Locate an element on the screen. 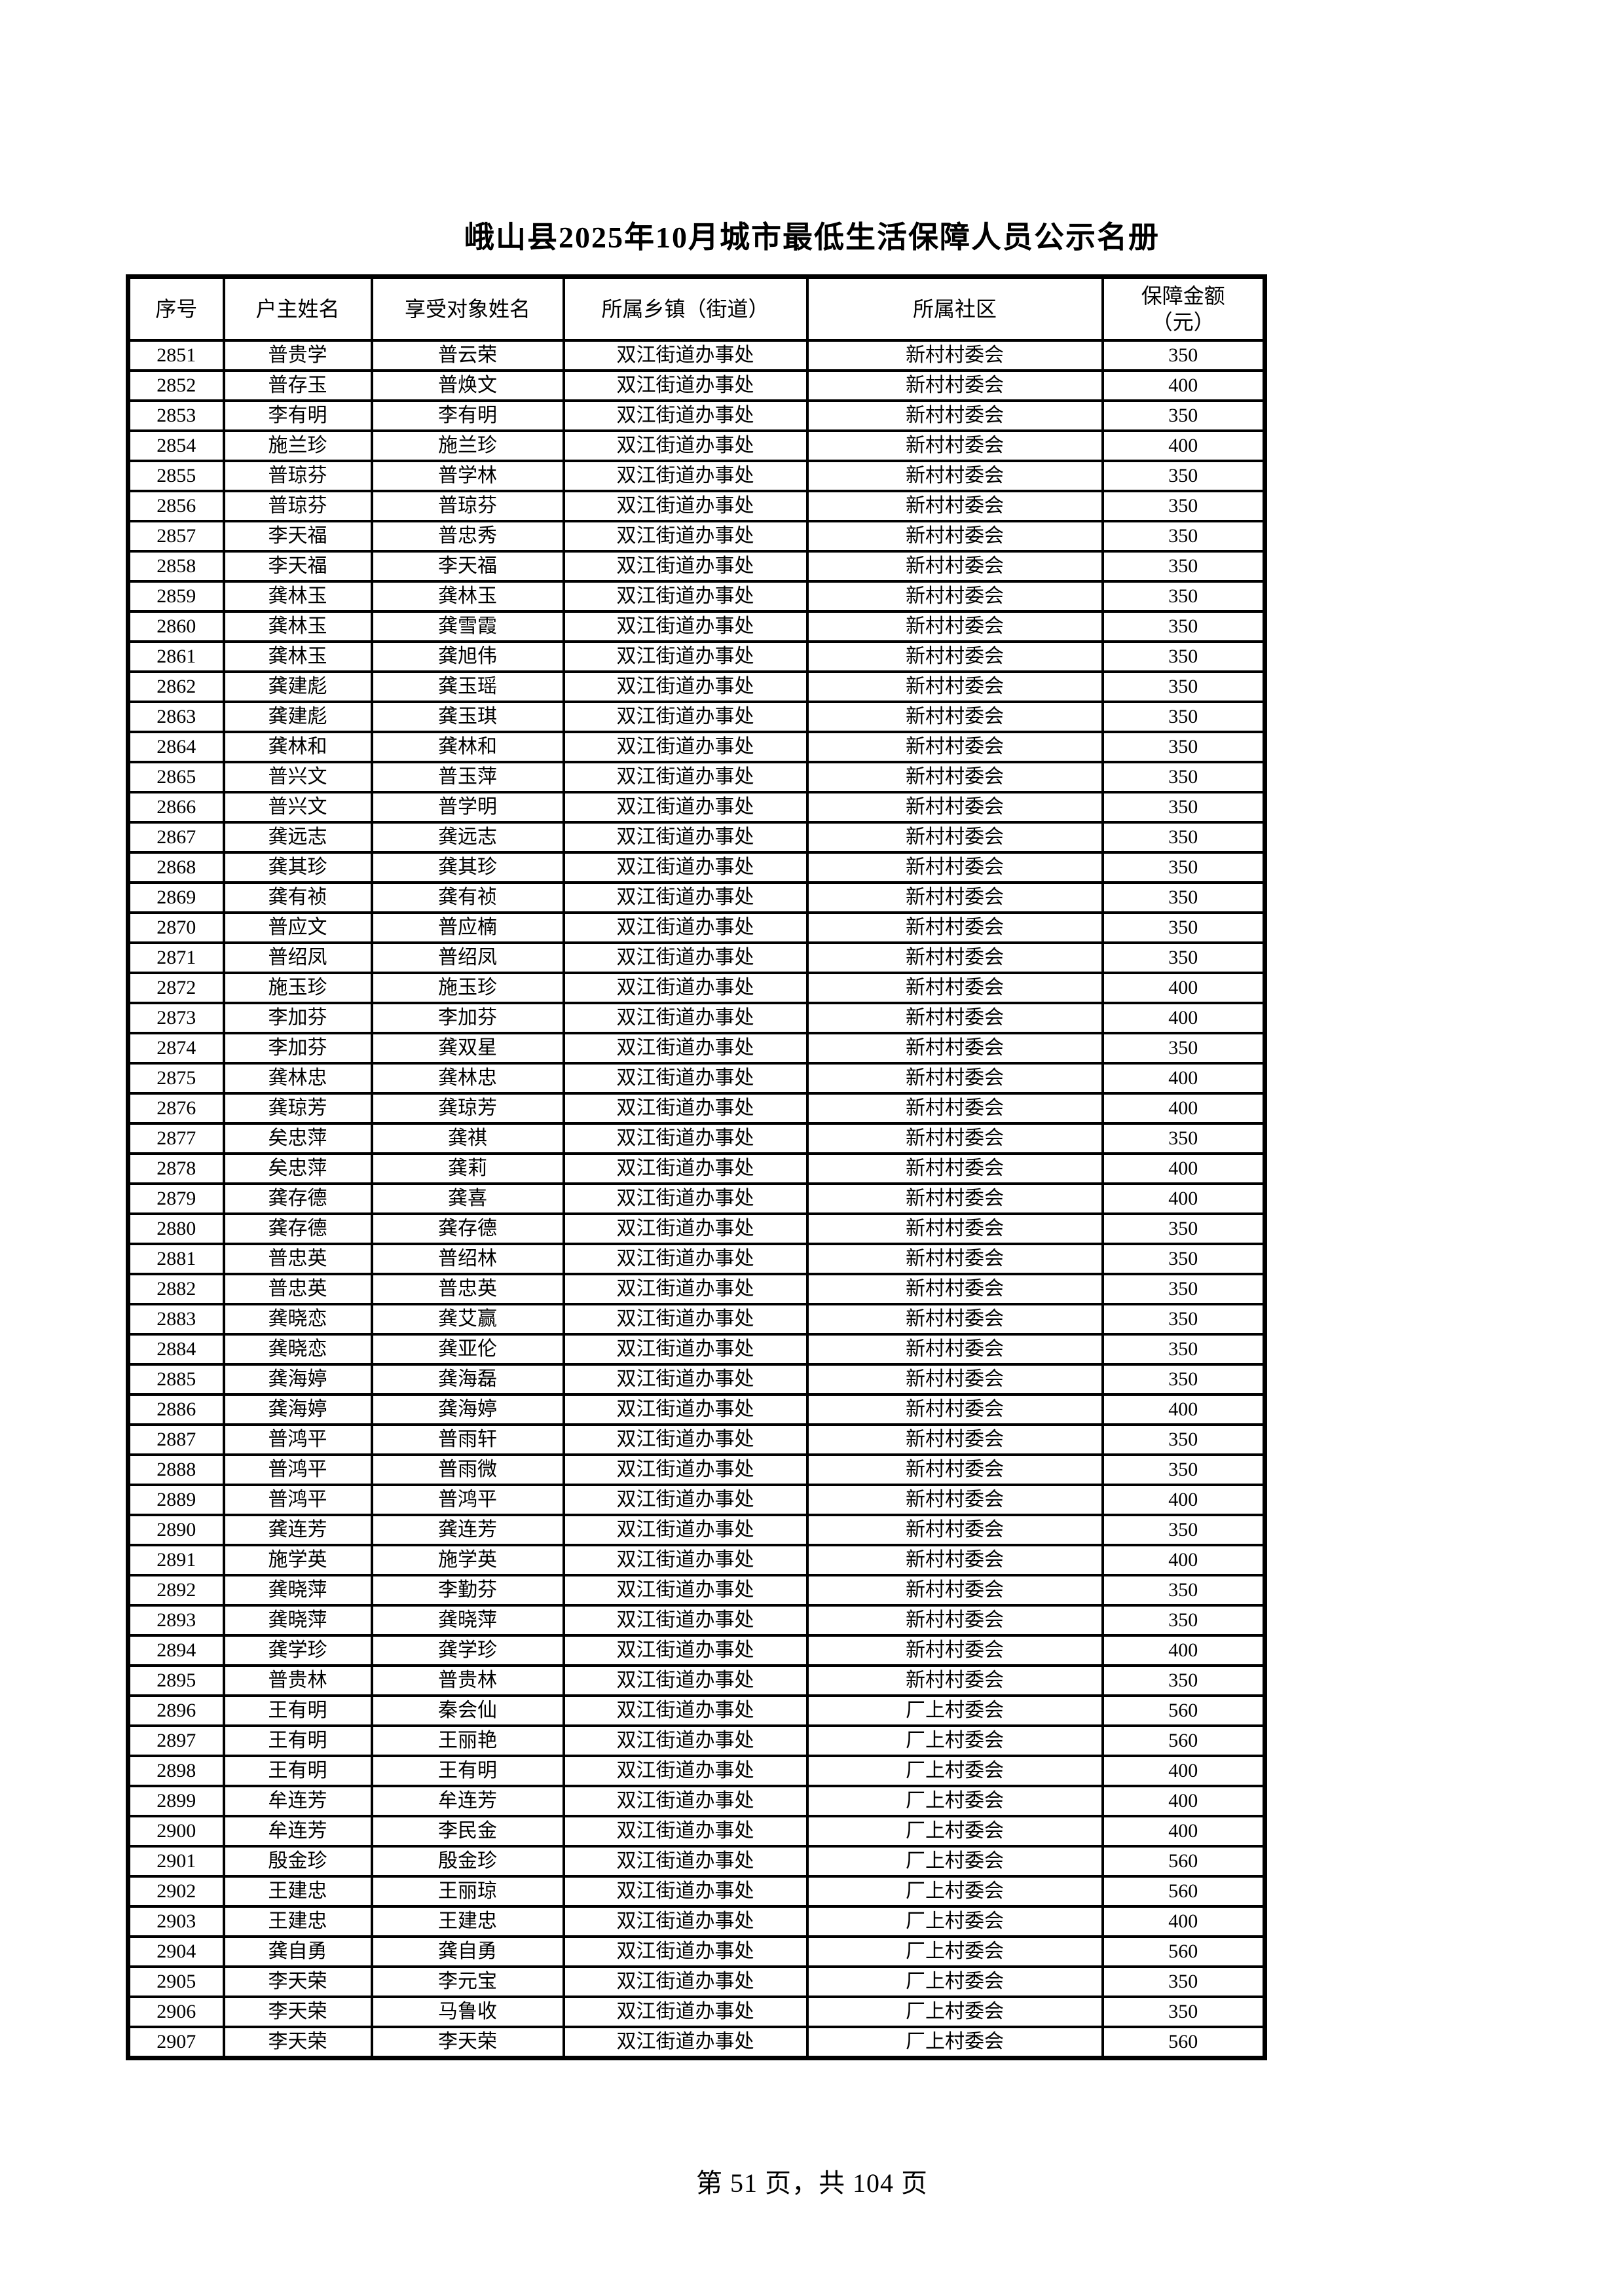 The width and height of the screenshot is (1624, 2296). cell-household_head: 龚存德 is located at coordinates (297, 1198).